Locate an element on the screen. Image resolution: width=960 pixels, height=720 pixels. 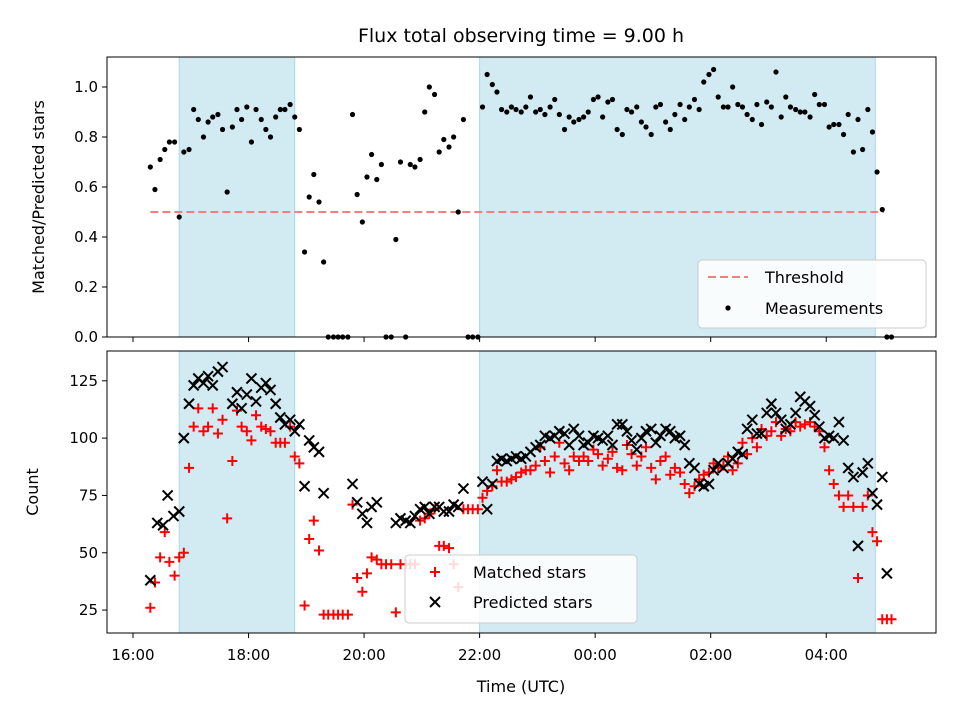
x-tick-label: 04:00 is located at coordinates (826, 655).